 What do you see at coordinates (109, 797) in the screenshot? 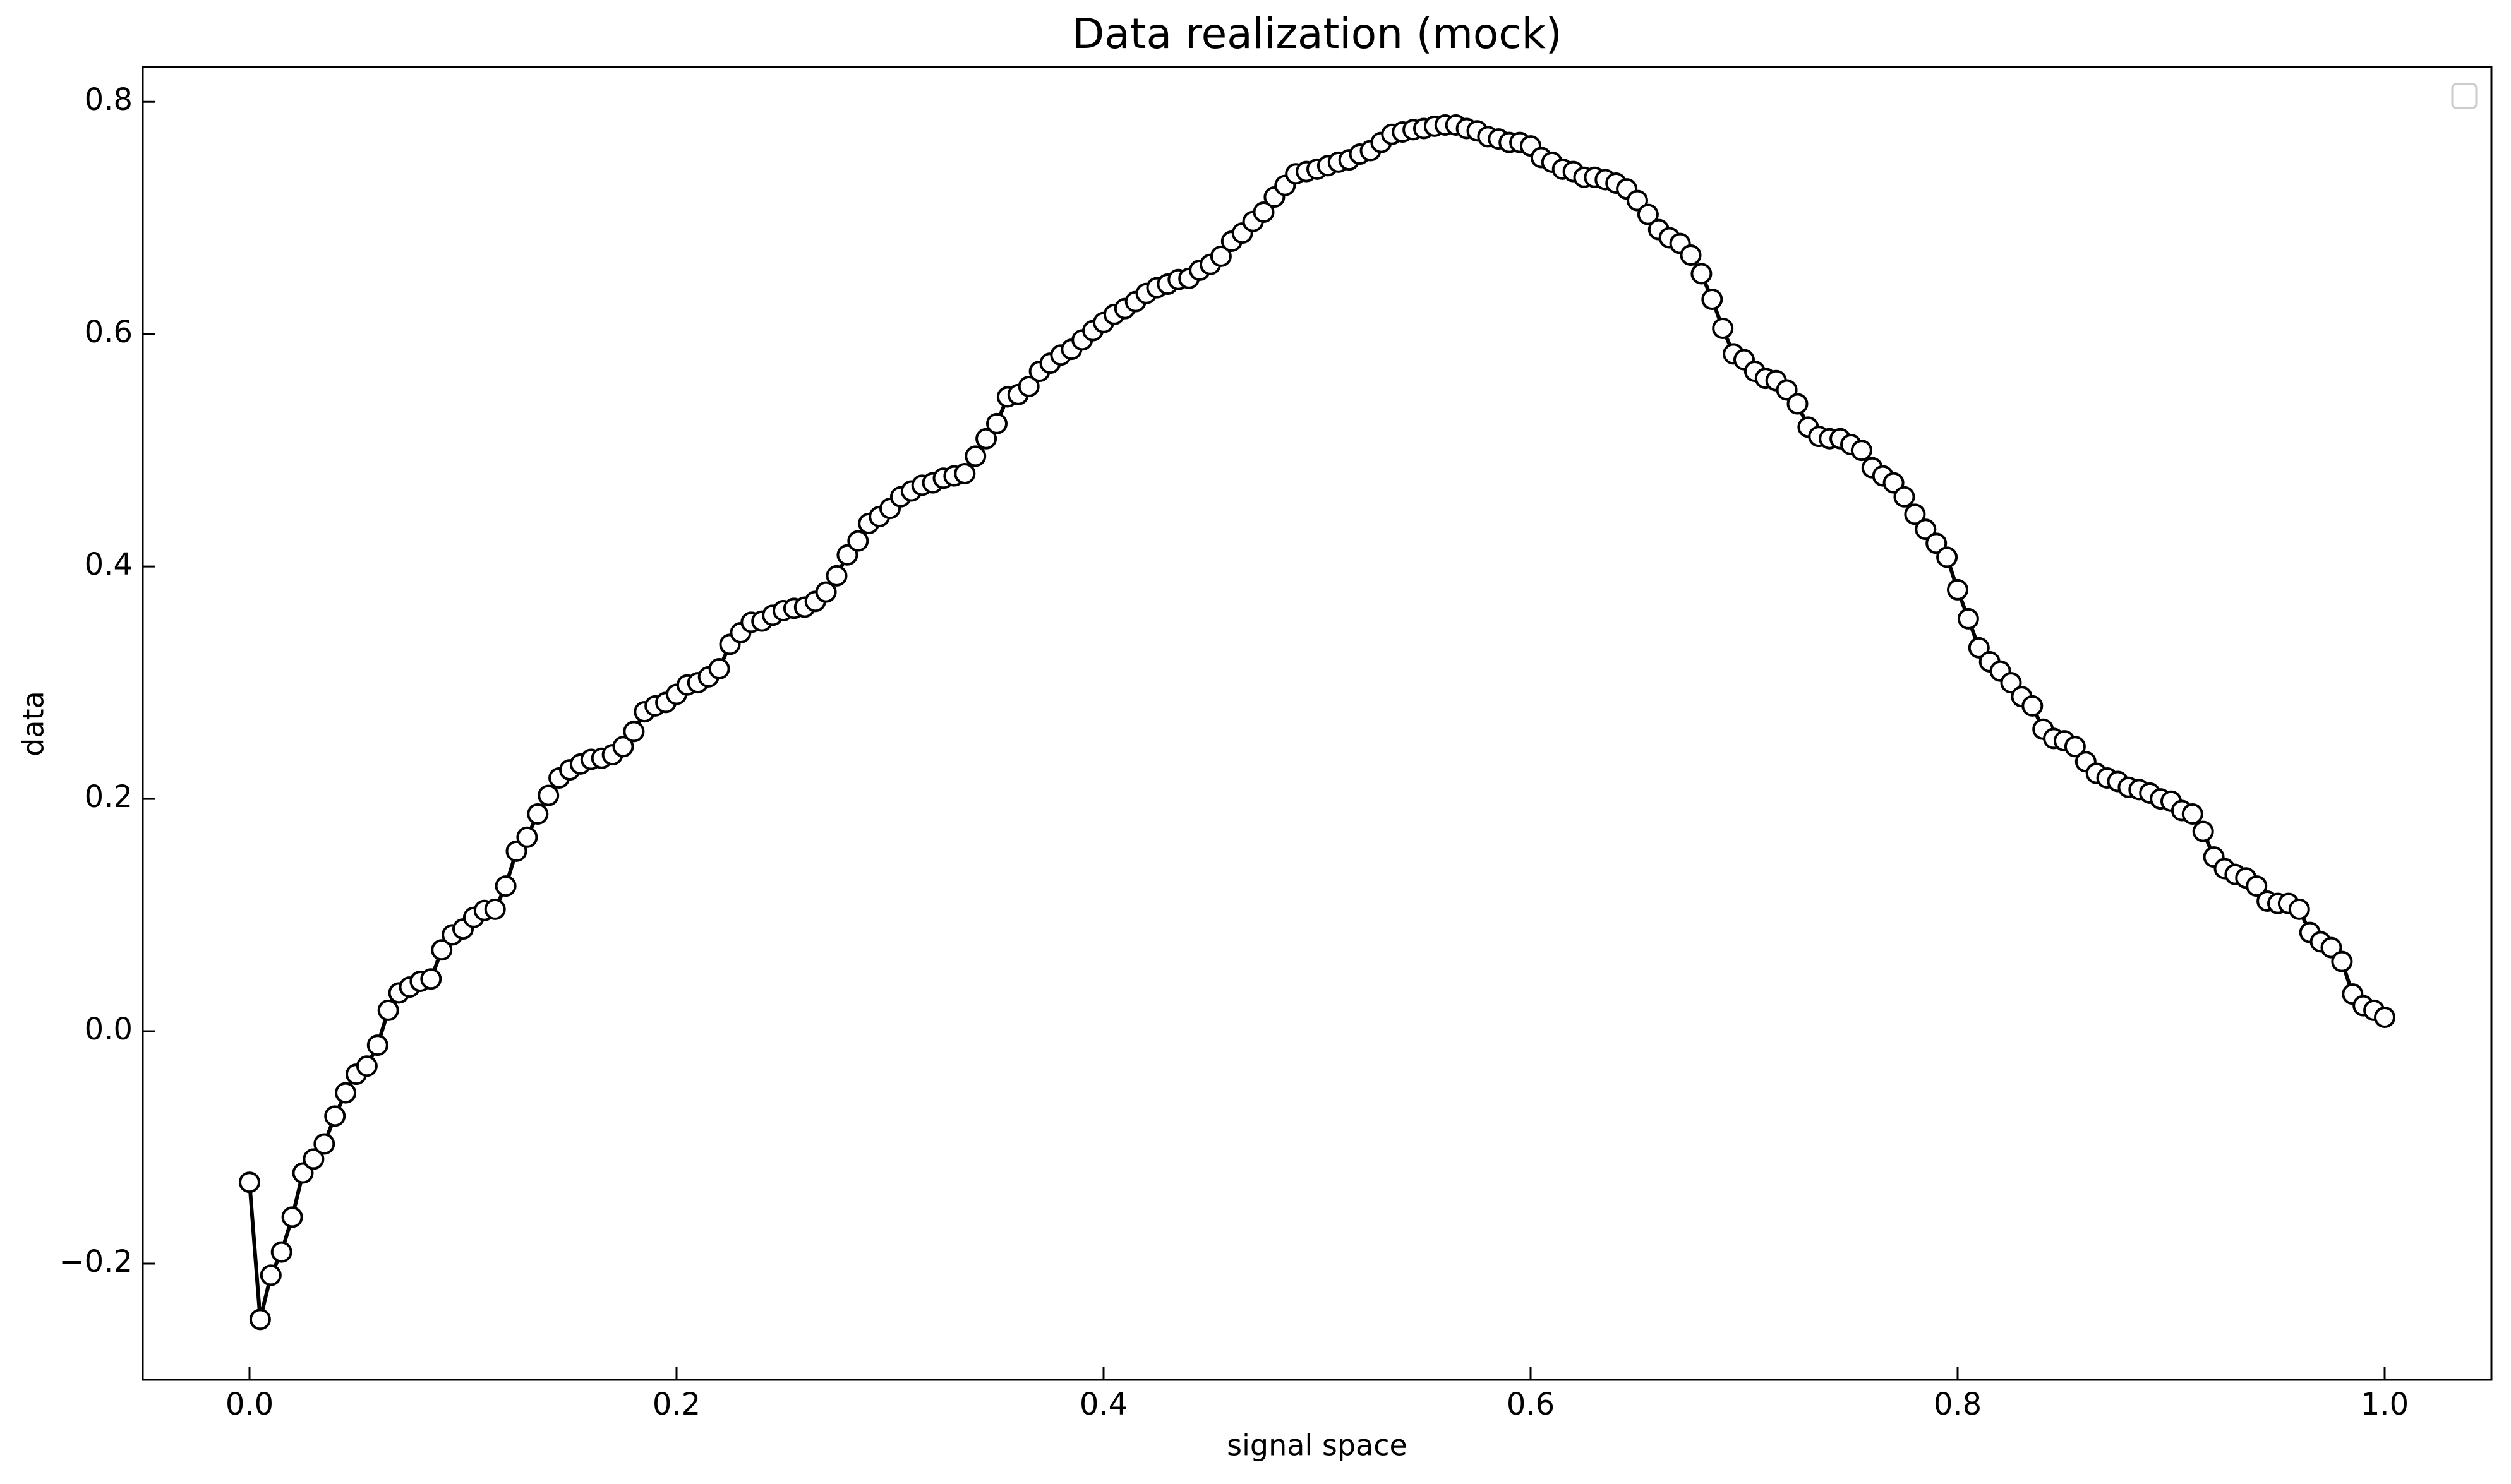
I see `y-tick-label: 0.2` at bounding box center [109, 797].